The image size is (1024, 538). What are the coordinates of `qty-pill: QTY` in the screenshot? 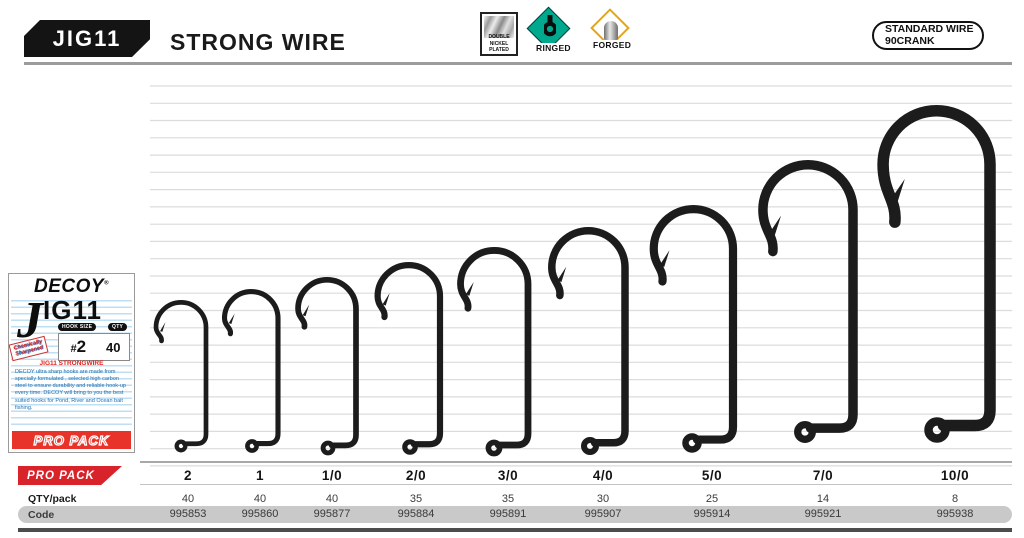 It's located at (118, 327).